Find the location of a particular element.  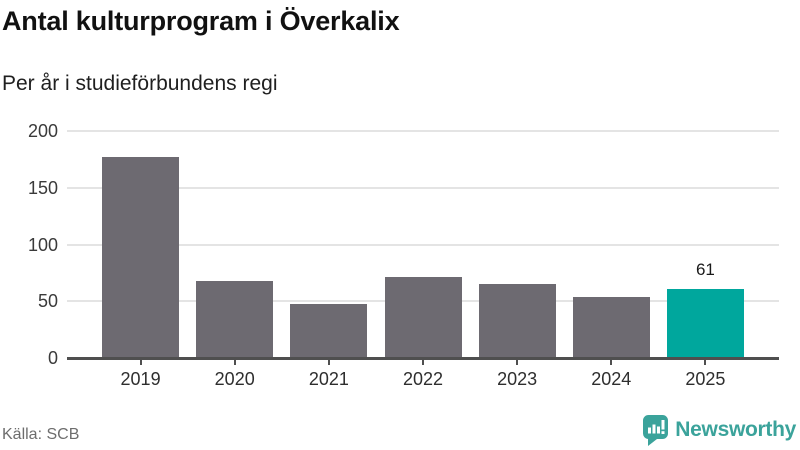

brand-lockup: Newsworthy is located at coordinates (719, 430).